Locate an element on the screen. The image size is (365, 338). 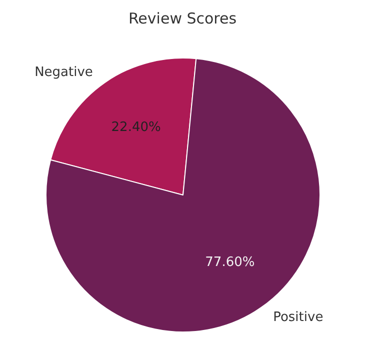
data-label: 77.60% is located at coordinates (230, 262).